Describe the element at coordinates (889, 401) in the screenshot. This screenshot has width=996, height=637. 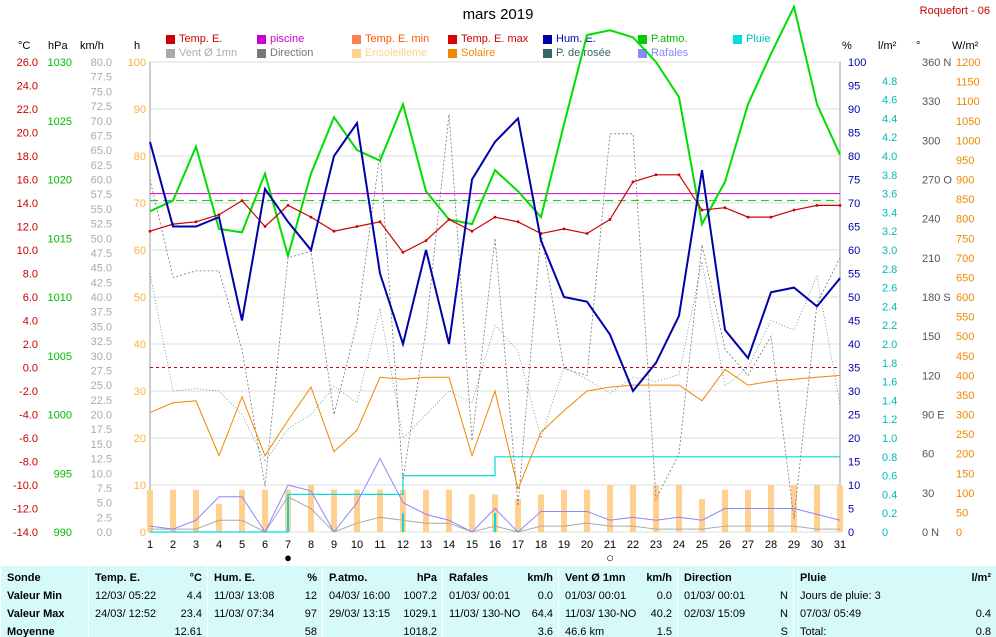
I see `rain-axis-tick-label: 1.4` at that location.